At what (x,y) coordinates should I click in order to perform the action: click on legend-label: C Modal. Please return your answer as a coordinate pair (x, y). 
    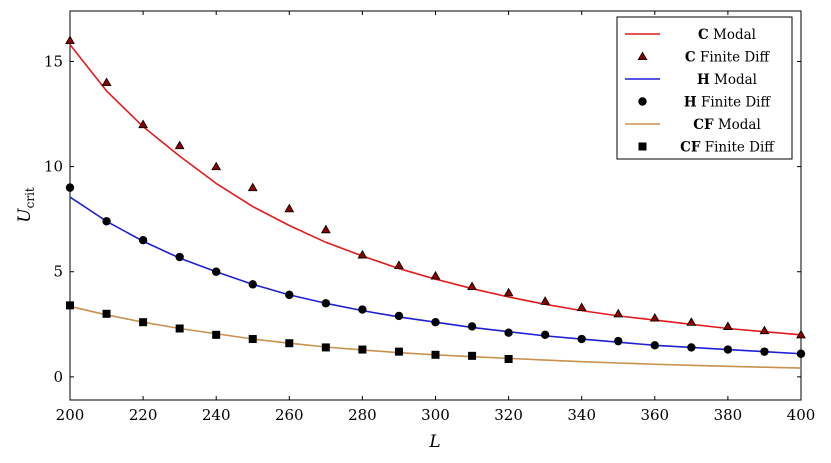
    Looking at the image, I should click on (727, 35).